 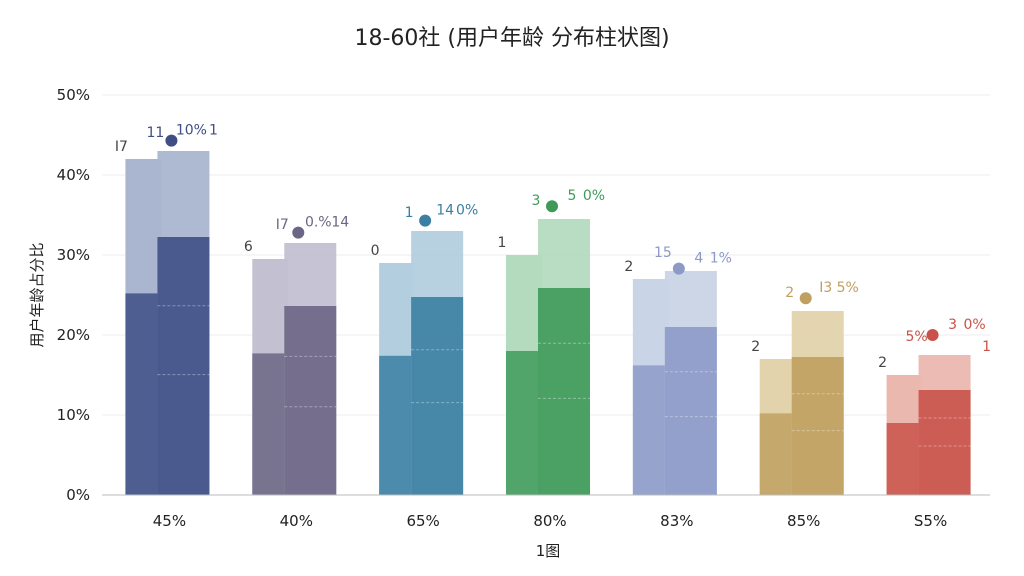 What do you see at coordinates (663, 253) in the screenshot?
I see `data-label: 15` at bounding box center [663, 253].